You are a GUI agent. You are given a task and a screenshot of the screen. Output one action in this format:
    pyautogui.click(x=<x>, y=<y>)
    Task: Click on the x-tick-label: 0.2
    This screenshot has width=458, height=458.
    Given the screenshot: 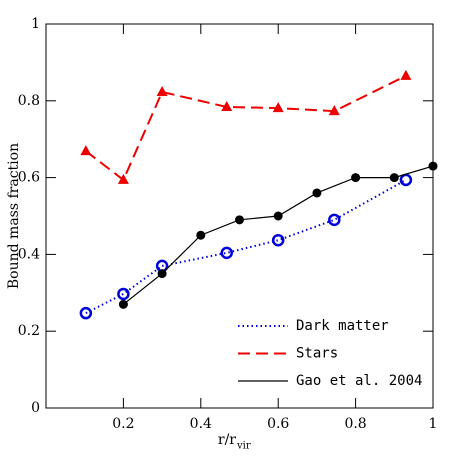 What is the action you would take?
    pyautogui.click(x=123, y=424)
    